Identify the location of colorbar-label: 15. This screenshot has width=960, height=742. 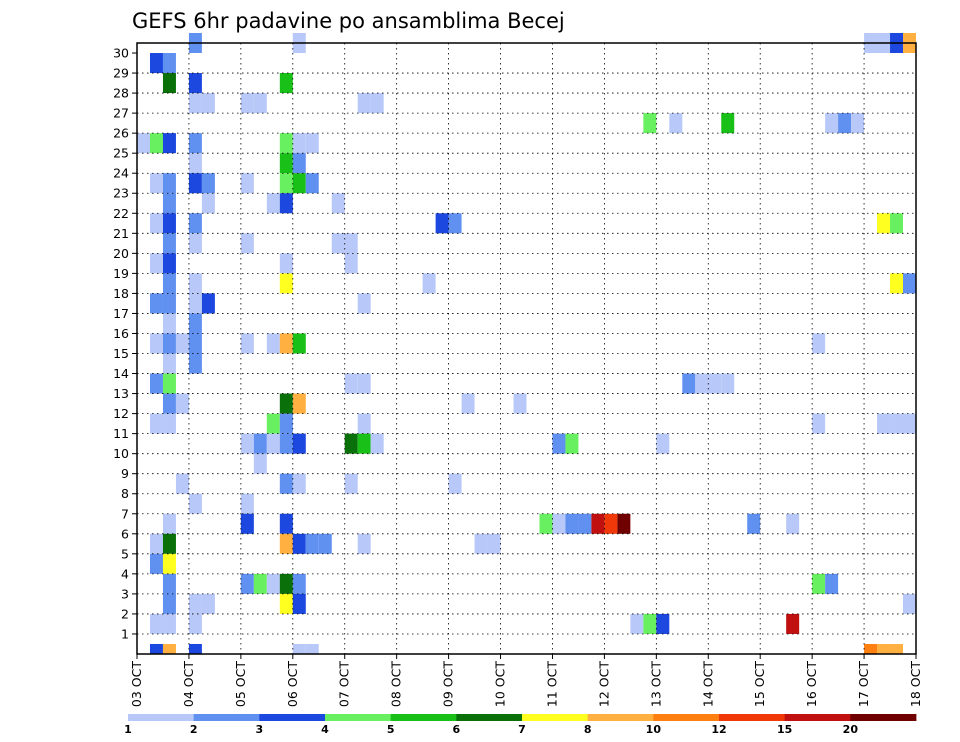
(784, 729).